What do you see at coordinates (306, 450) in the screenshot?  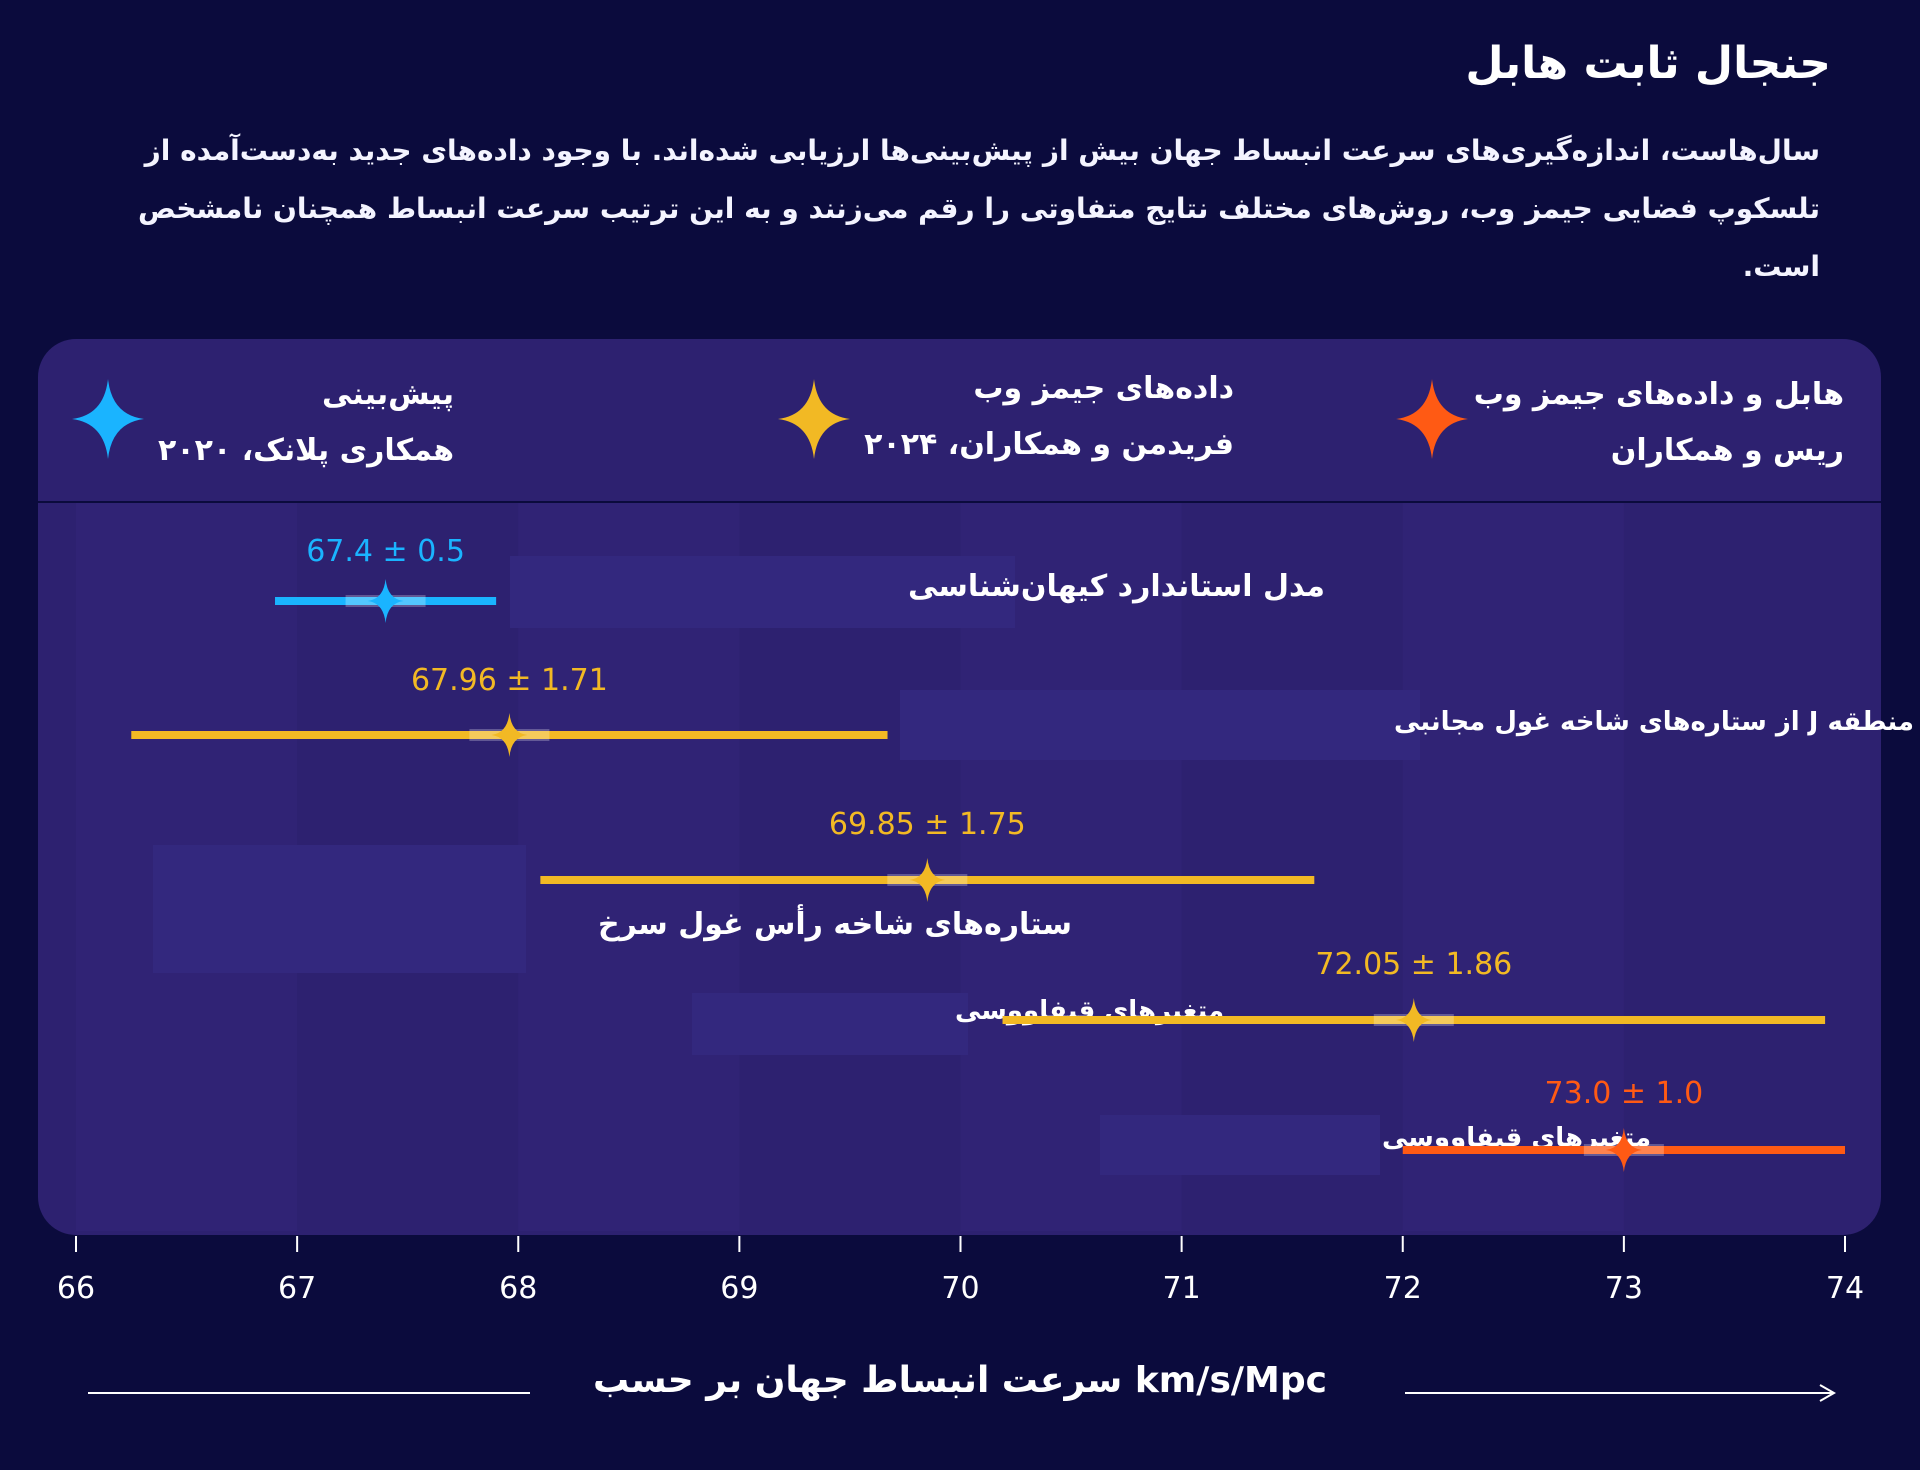 I see `legend-planck-line2: همکاری پلانک، ۲۰۲۰` at bounding box center [306, 450].